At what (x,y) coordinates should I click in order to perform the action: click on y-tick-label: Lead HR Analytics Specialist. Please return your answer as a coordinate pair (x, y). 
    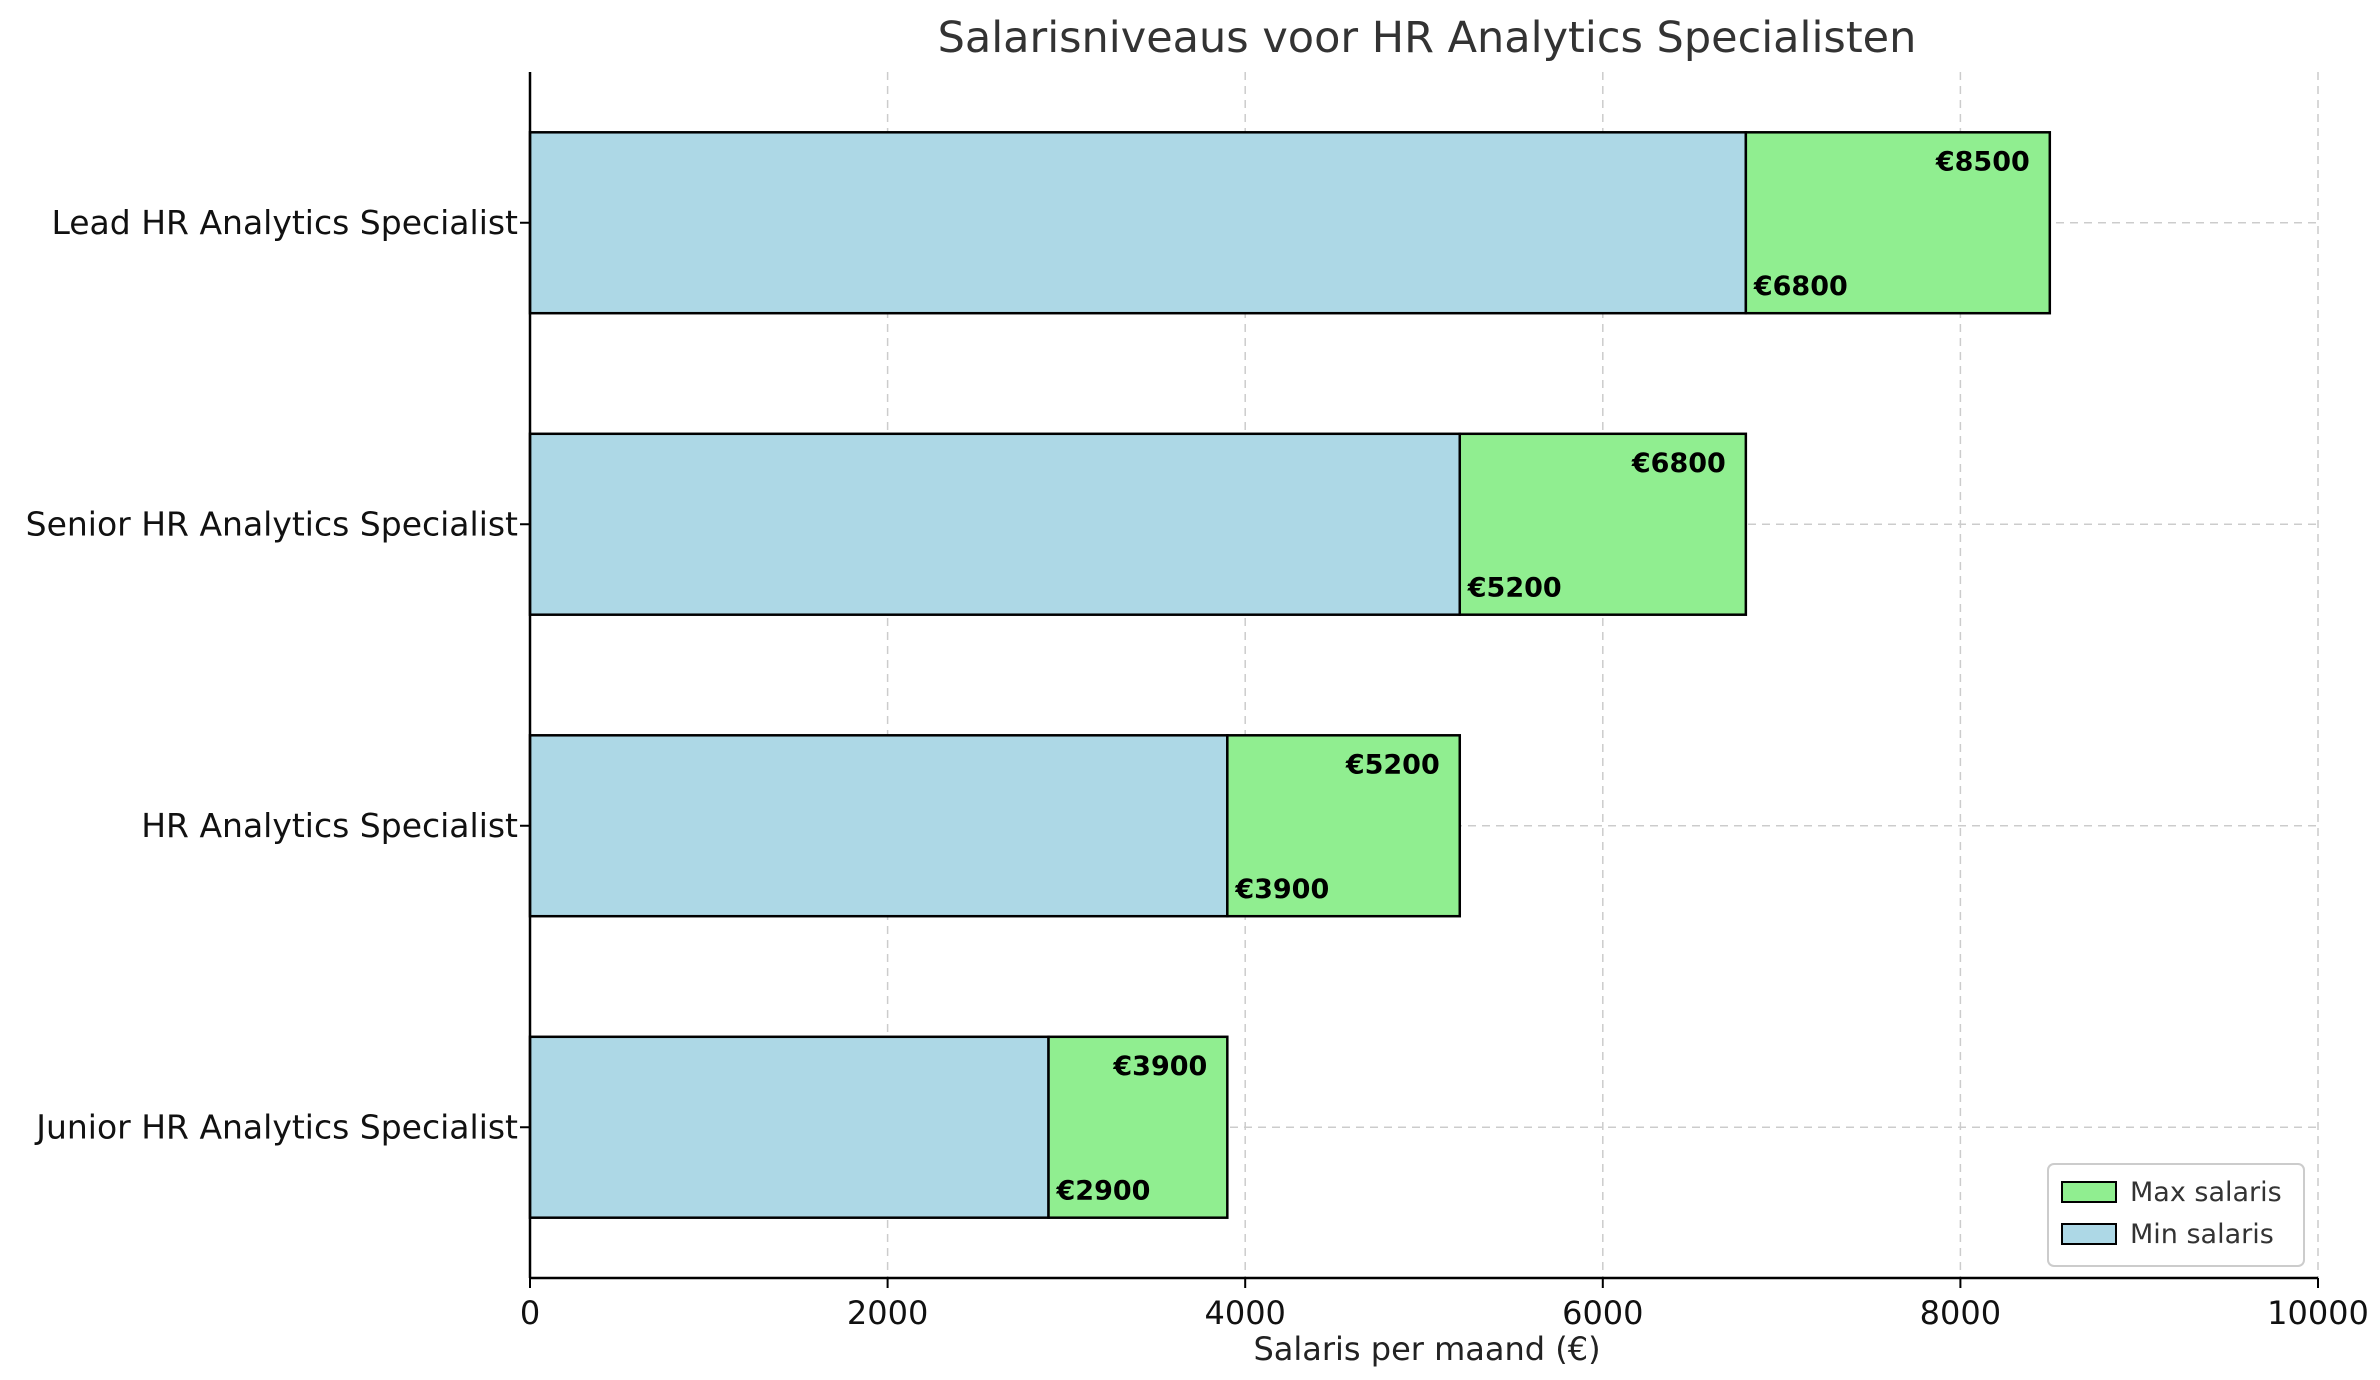
    Looking at the image, I should click on (284, 222).